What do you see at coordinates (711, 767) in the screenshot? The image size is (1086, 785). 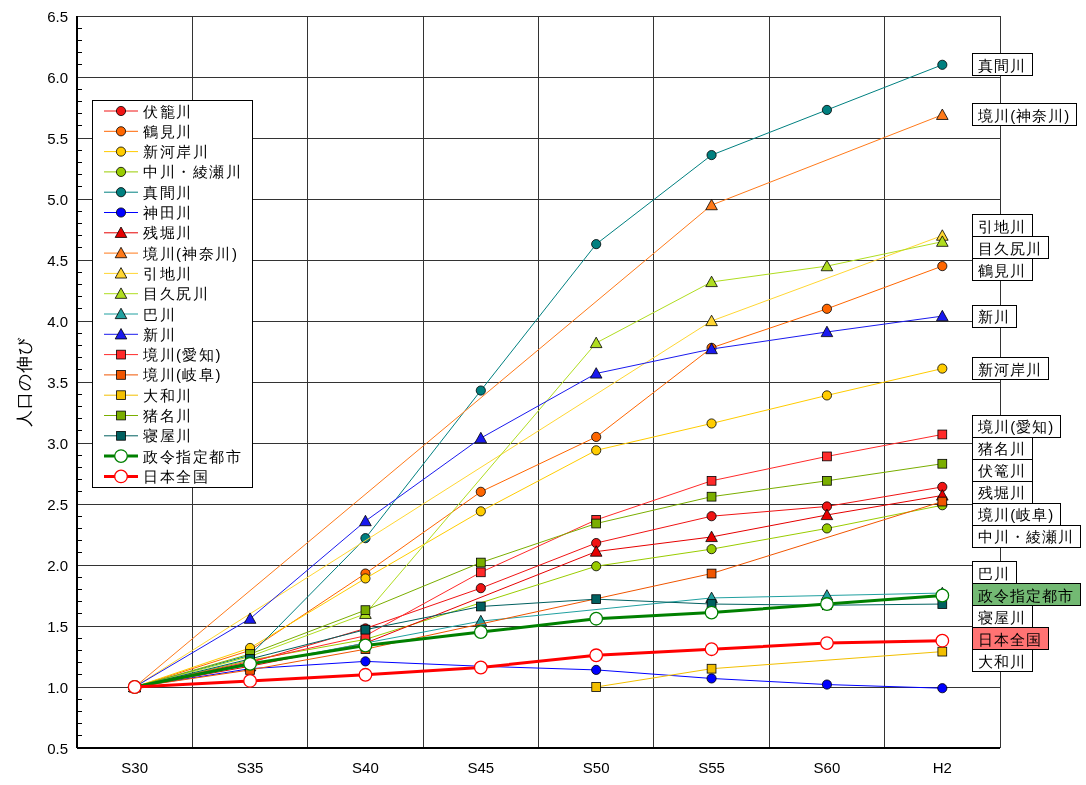 I see `x-tick-label: S55` at bounding box center [711, 767].